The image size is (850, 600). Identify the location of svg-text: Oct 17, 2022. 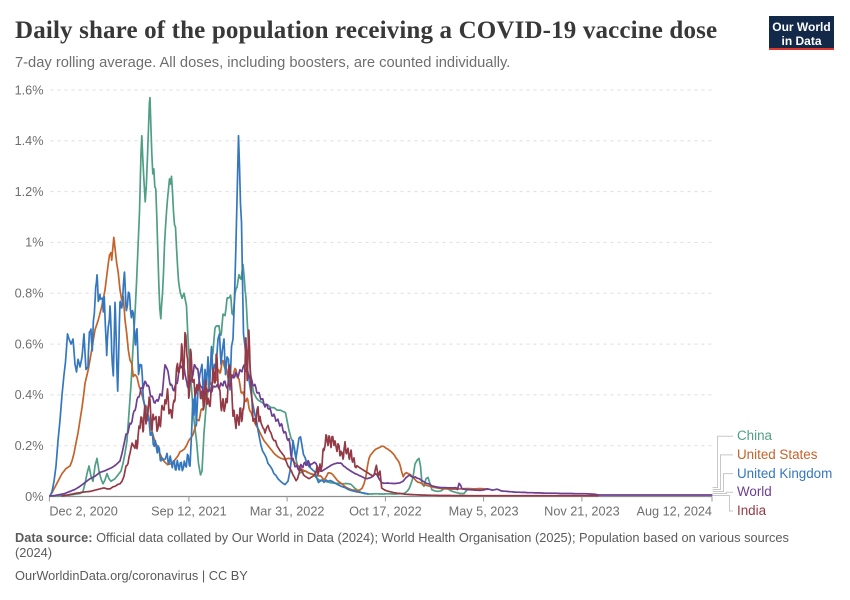
(385, 512).